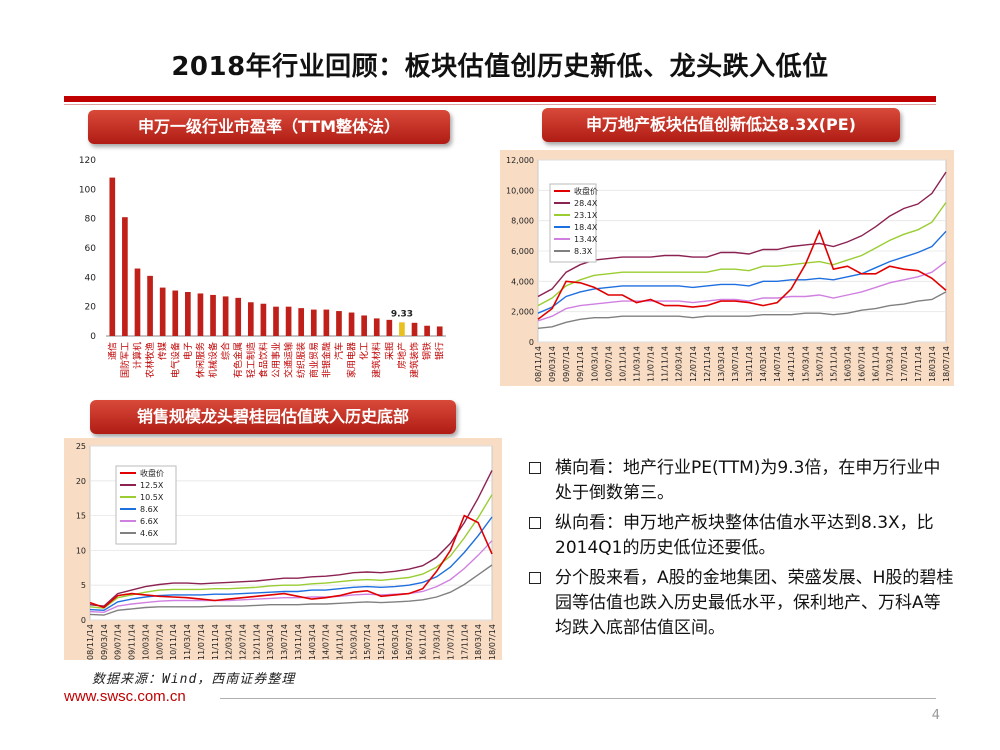 The width and height of the screenshot is (1000, 750). What do you see at coordinates (289, 360) in the screenshot?
I see `category-label: 交通运输` at bounding box center [289, 360].